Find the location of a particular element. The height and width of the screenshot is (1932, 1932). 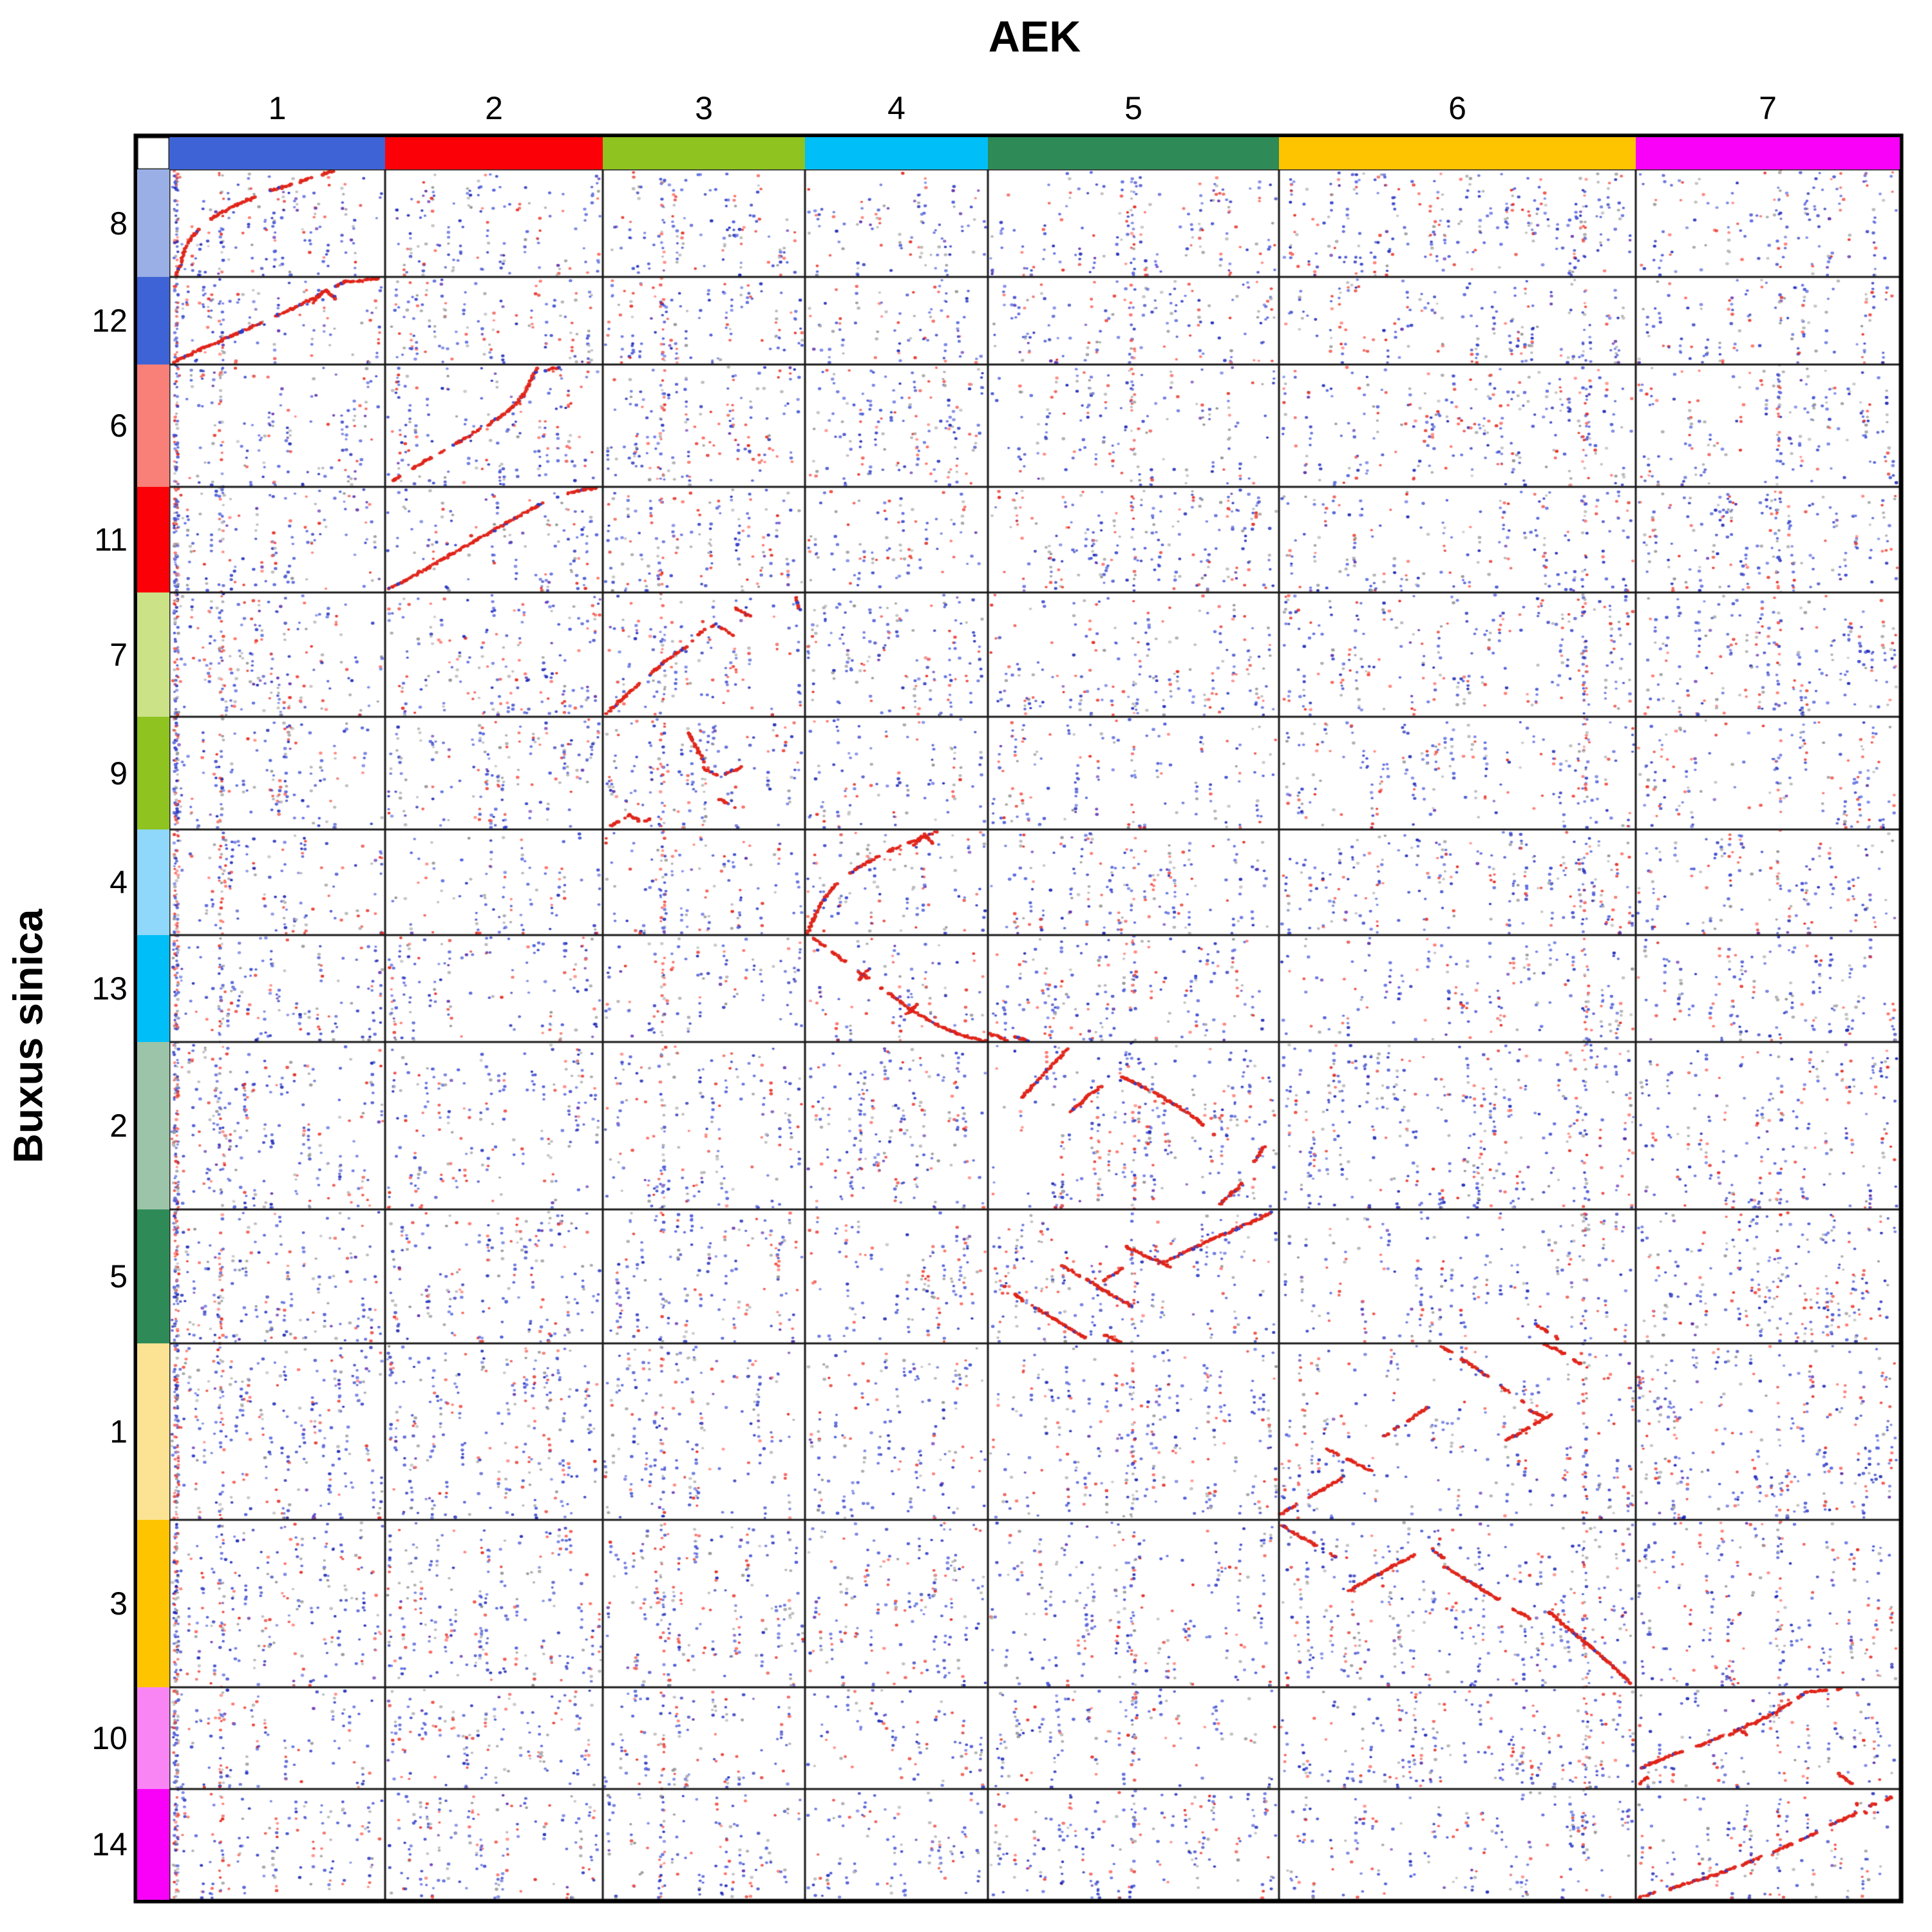

x-tick-label-4: 4 is located at coordinates (896, 108).